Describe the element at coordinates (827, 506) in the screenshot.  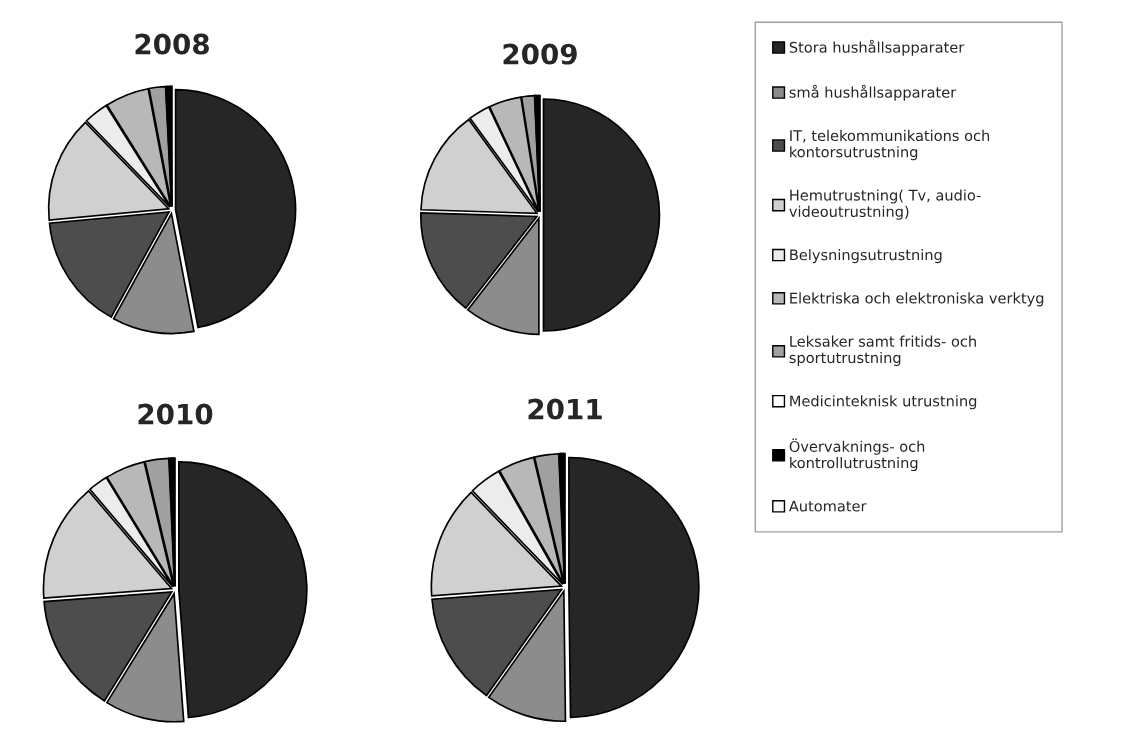
I see `legend-label: Automater` at that location.